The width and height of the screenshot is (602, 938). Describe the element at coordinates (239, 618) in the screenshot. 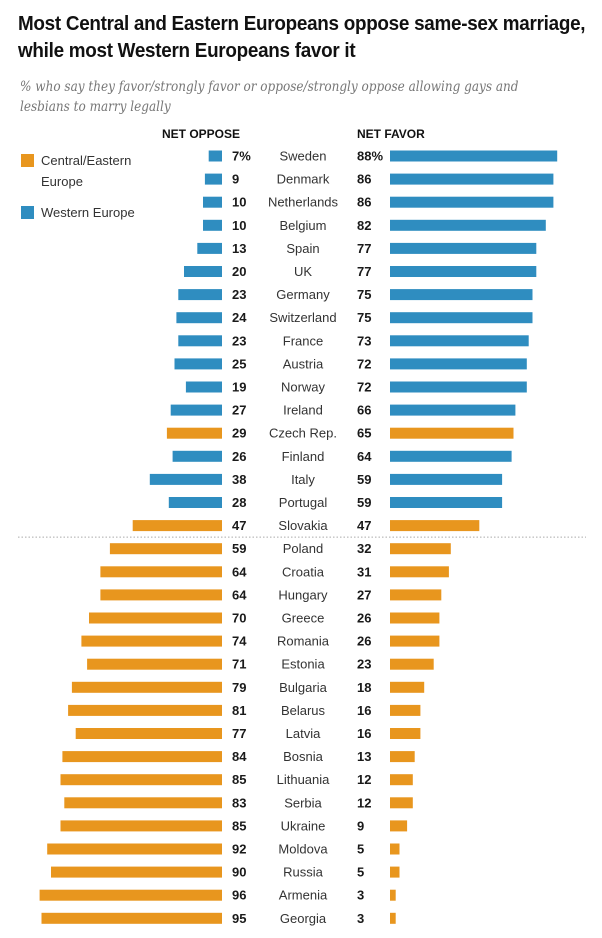

I see `oppose-value-greece: 70` at that location.